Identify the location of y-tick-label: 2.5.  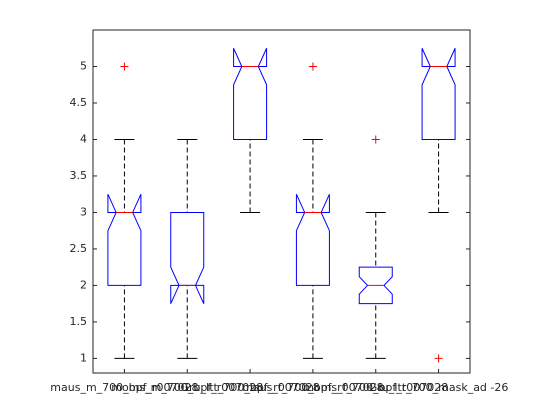
(79, 248).